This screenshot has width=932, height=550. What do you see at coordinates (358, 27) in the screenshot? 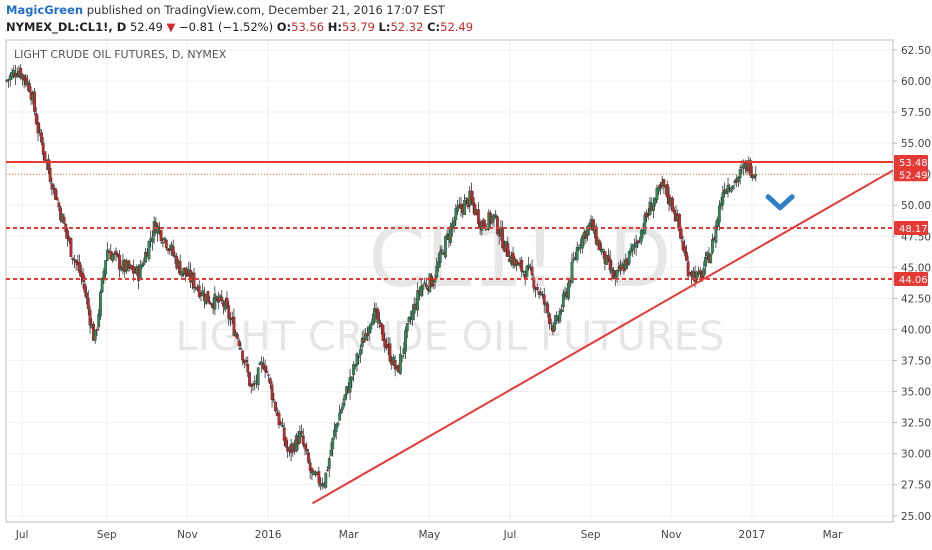
I see `high-value: 53.79` at bounding box center [358, 27].